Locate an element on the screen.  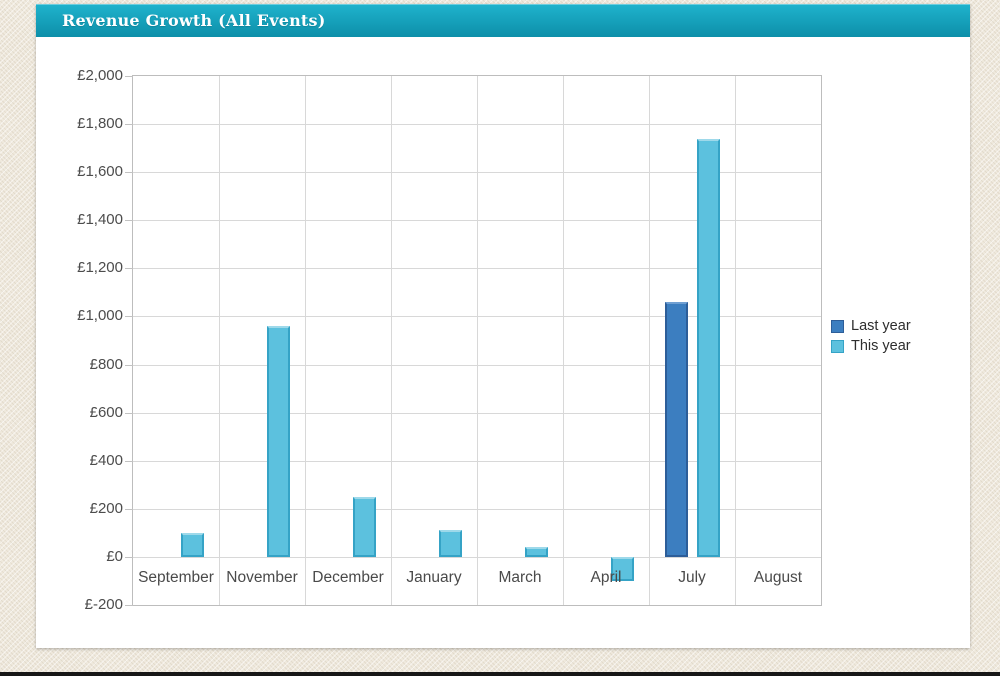
y-tick-label: £600 is located at coordinates (106, 412).